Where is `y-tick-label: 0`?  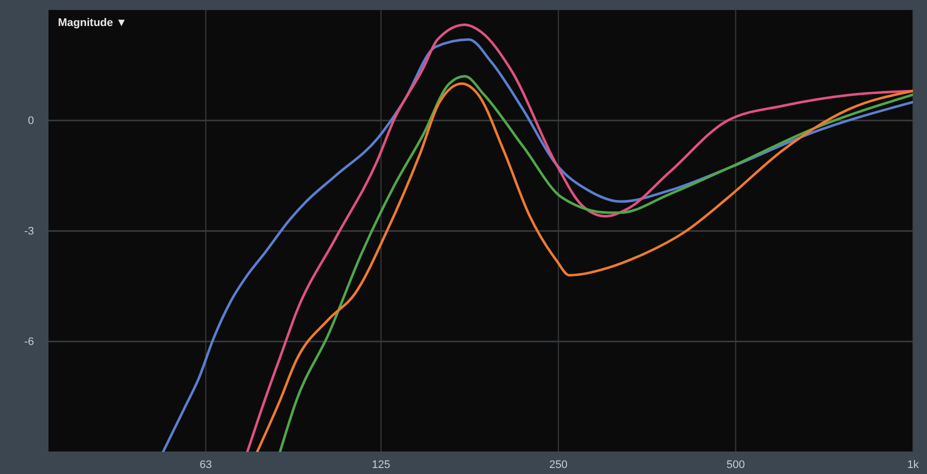 y-tick-label: 0 is located at coordinates (31, 121).